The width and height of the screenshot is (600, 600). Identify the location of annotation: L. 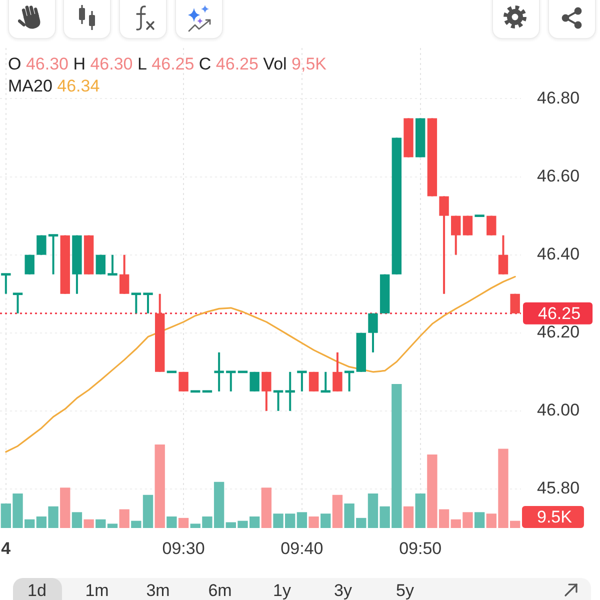
(142, 64).